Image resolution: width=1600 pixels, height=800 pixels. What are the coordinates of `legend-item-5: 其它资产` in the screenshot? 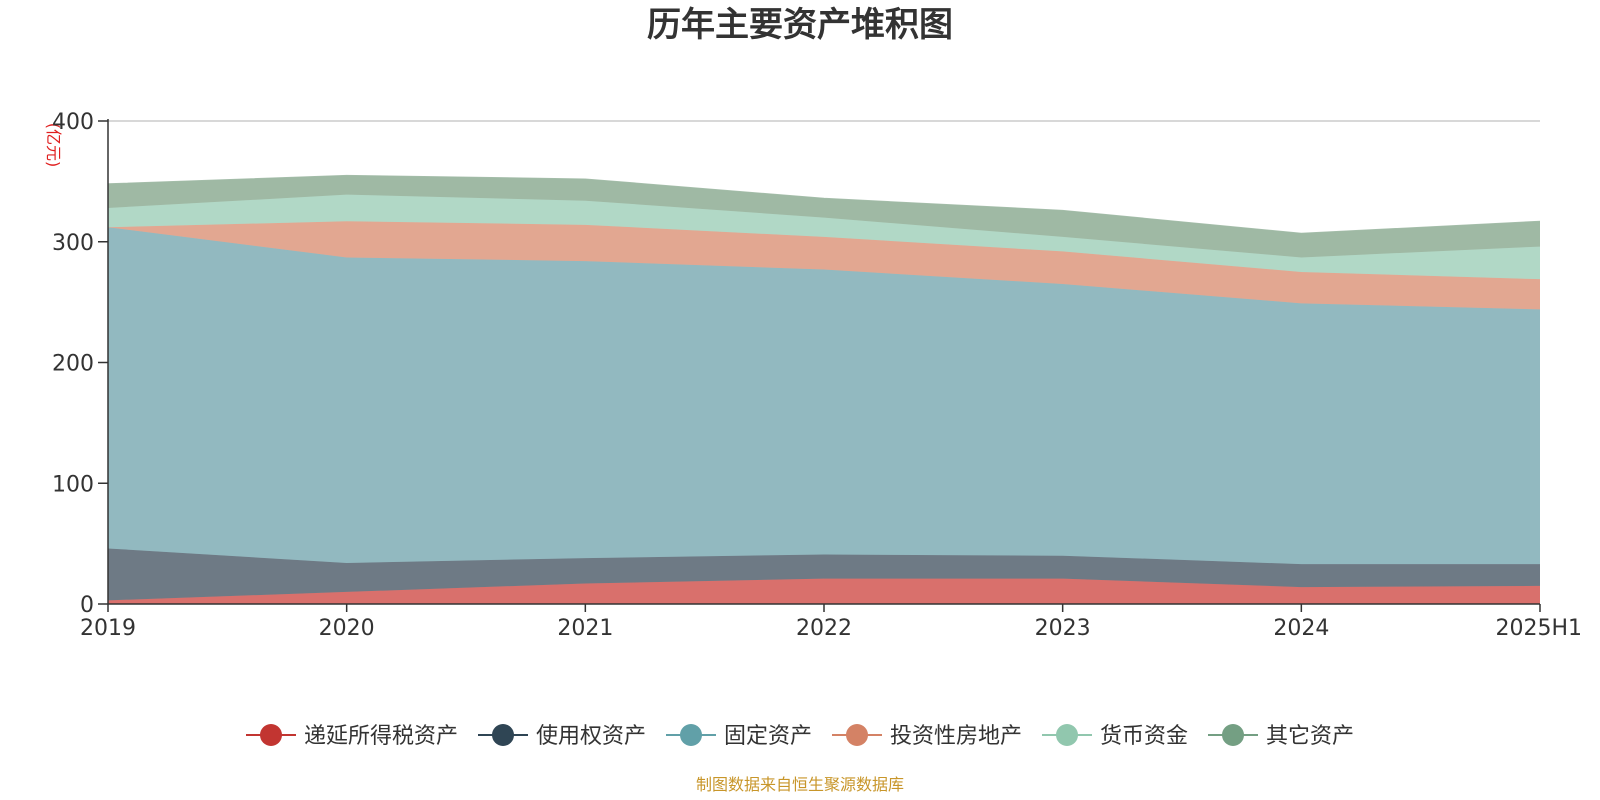 It's located at (1281, 736).